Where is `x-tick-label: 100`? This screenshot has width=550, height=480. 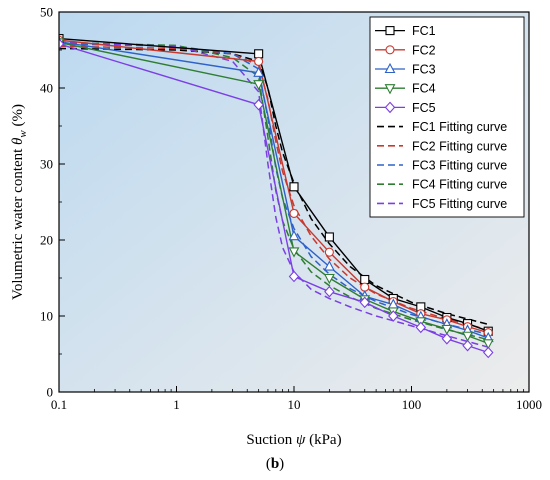
x-tick-label: 100 is located at coordinates (412, 404).